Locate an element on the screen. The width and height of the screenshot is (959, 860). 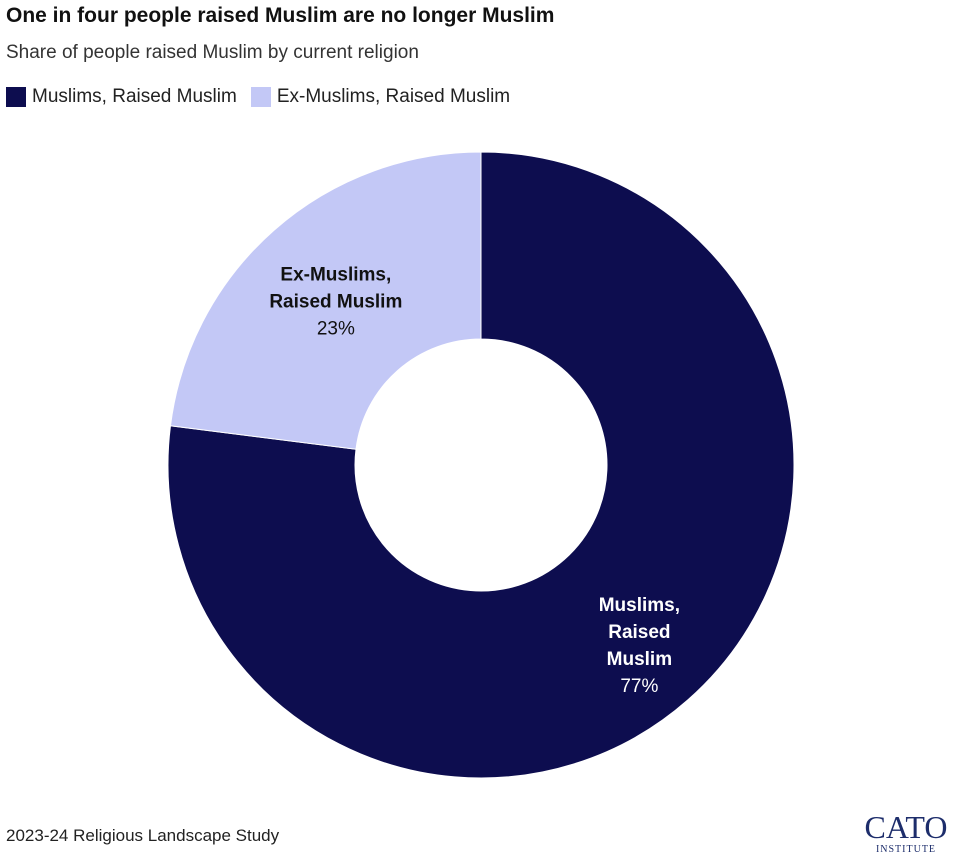
slice-name-label: Ex-Muslims, is located at coordinates (335, 274).